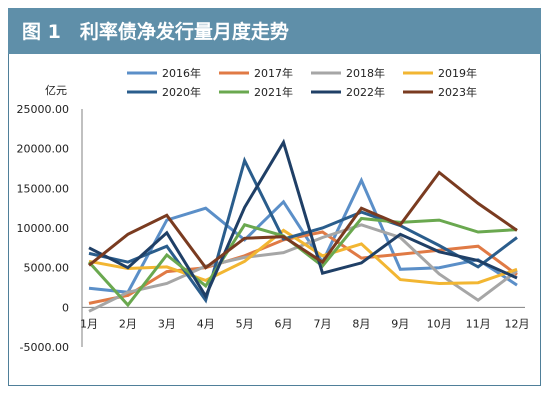 The width and height of the screenshot is (550, 400). What do you see at coordinates (167, 323) in the screenshot?
I see `x-tick-label: 3月` at bounding box center [167, 323].